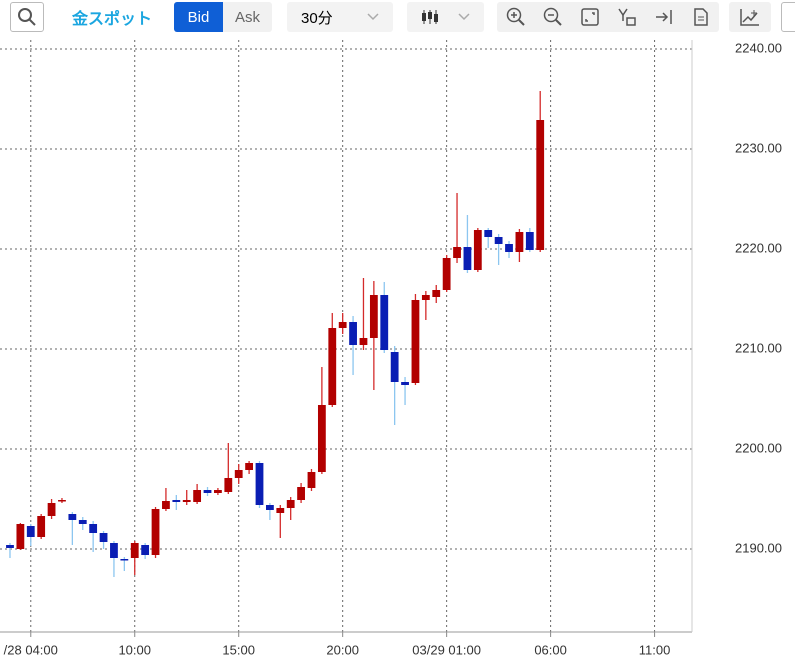  What do you see at coordinates (516, 17) in the screenshot?
I see `zoom-in` at bounding box center [516, 17].